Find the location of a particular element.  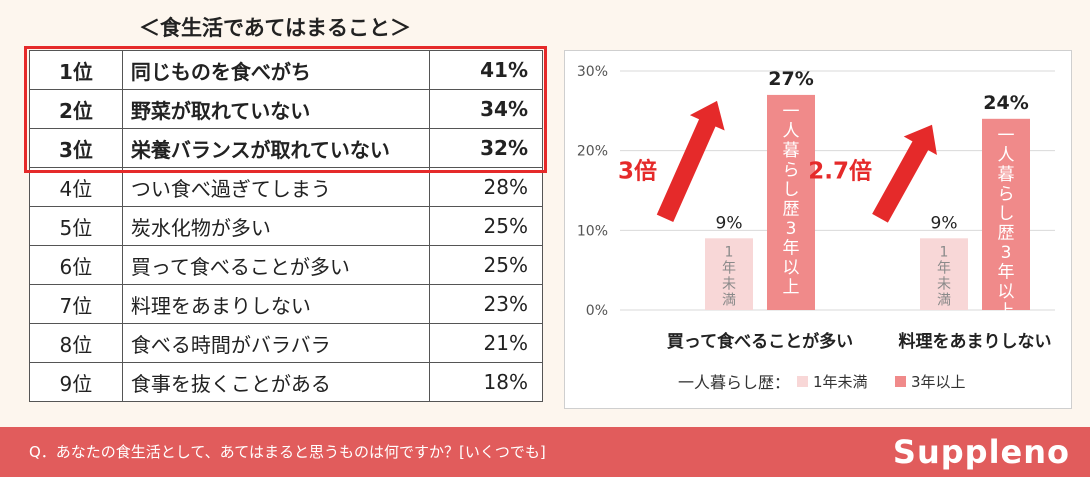

table-row: 7位 料理をあまりしない 23% is located at coordinates (286, 304).